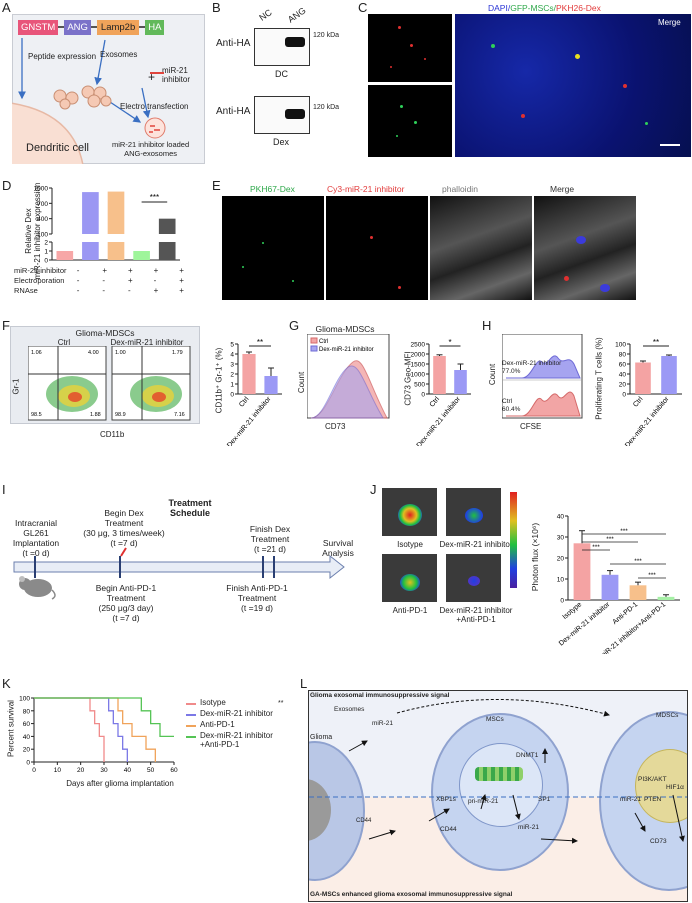 The image size is (692, 903). I want to click on pkh-label: PKH26-Dex, so click(578, 8).